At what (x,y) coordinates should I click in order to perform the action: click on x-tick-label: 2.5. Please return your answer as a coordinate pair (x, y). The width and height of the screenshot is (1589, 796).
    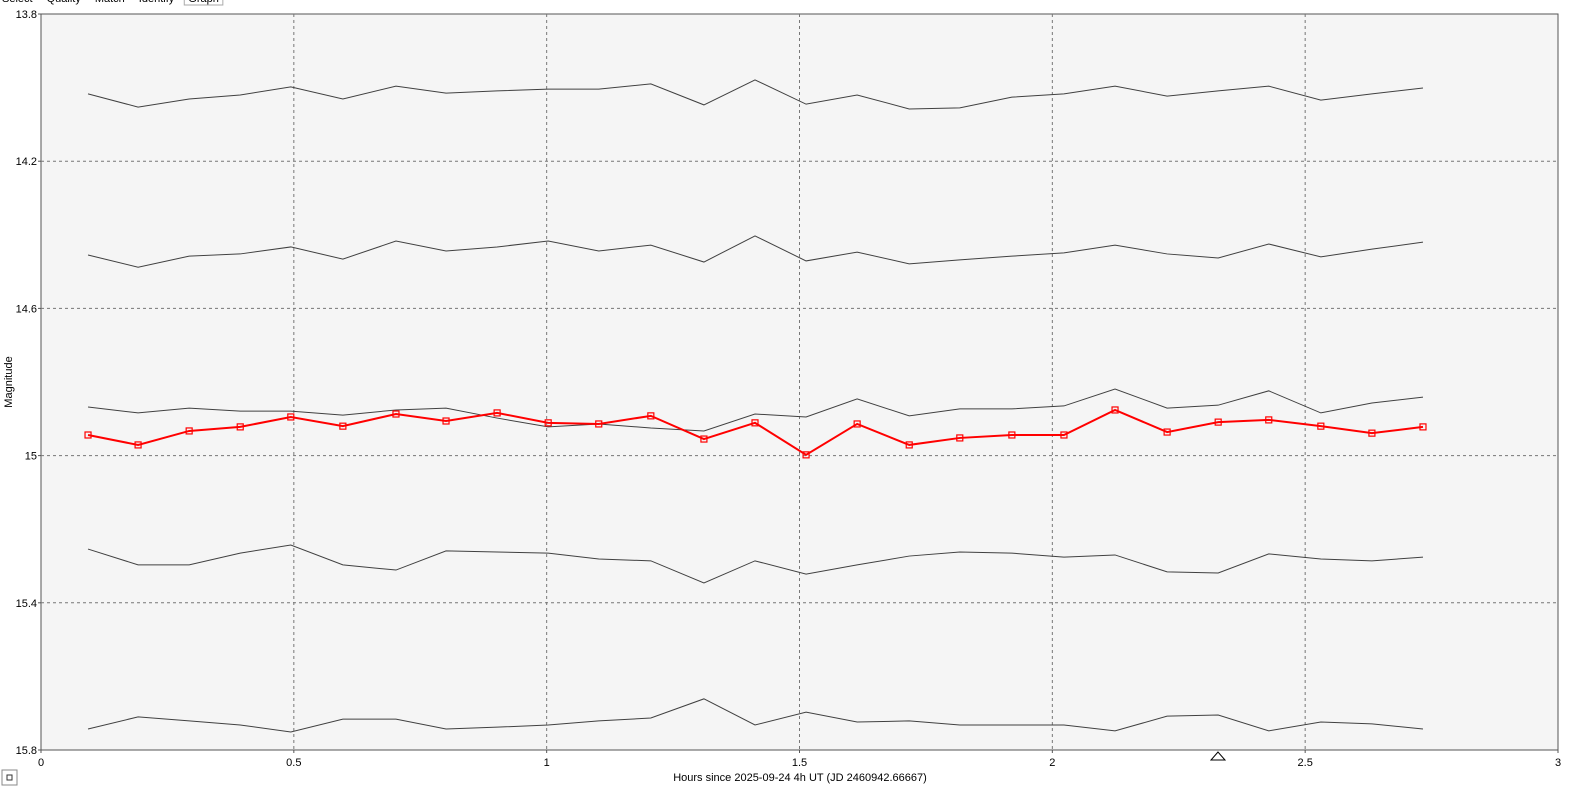
    Looking at the image, I should click on (1305, 763).